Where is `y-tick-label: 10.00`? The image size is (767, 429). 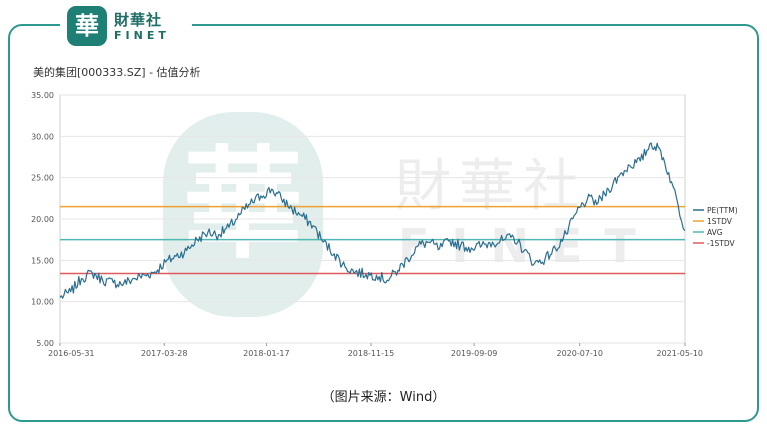
y-tick-label: 10.00 is located at coordinates (42, 302).